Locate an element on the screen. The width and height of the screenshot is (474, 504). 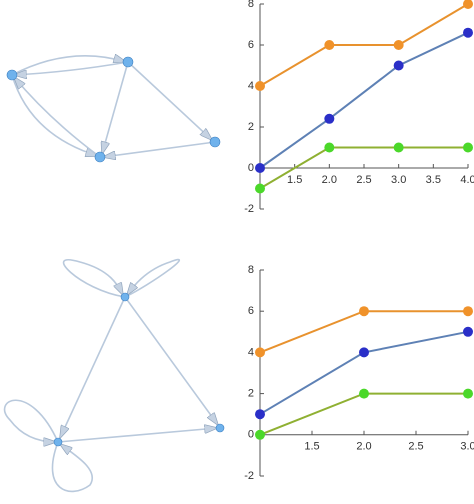
x-tick-label: 3.5 is located at coordinates (433, 180).